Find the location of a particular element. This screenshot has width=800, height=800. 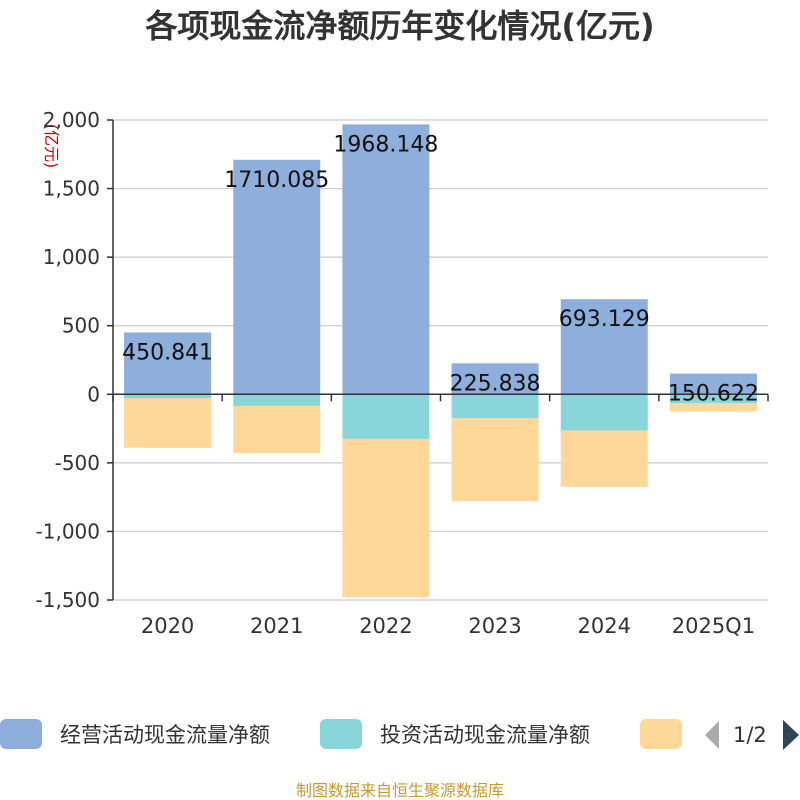

chart-title: 各项现金流净额历年变化情况(亿元) is located at coordinates (399, 26).